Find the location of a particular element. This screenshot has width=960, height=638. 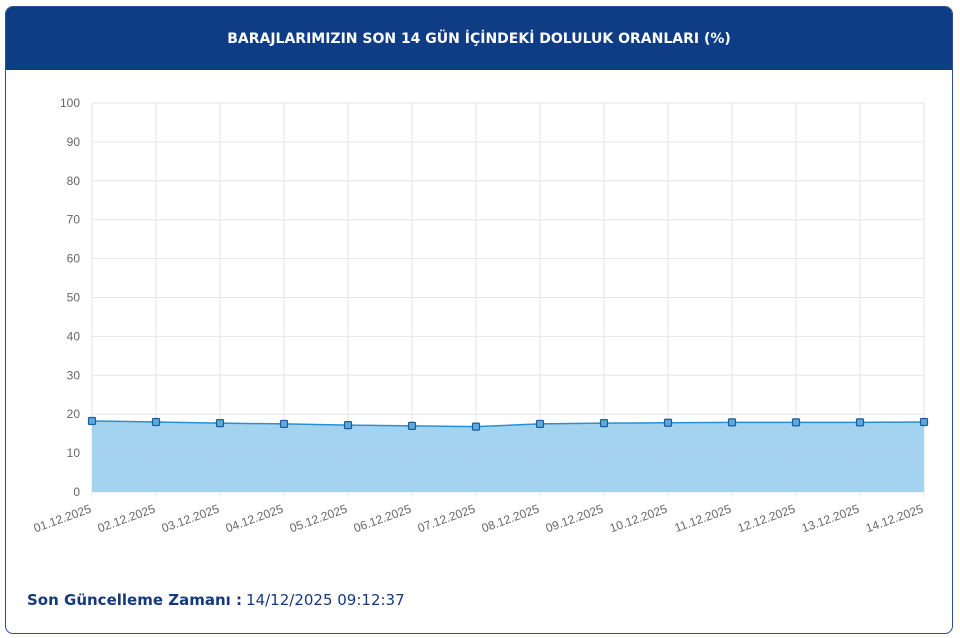

x-tick-label: 07.12.2025 is located at coordinates (447, 519).